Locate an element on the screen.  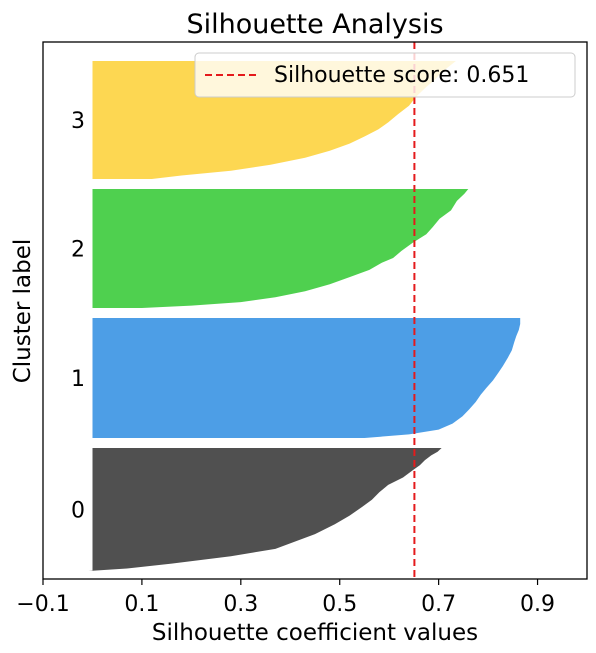
x-tick-label: 0.7 is located at coordinates (438, 604).